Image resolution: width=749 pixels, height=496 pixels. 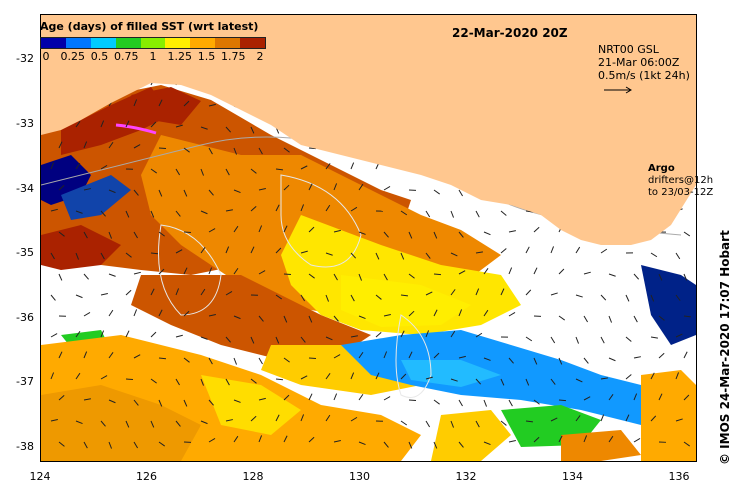 What do you see at coordinates (103, 43) in the screenshot?
I see `colorbar-swatch` at bounding box center [103, 43].